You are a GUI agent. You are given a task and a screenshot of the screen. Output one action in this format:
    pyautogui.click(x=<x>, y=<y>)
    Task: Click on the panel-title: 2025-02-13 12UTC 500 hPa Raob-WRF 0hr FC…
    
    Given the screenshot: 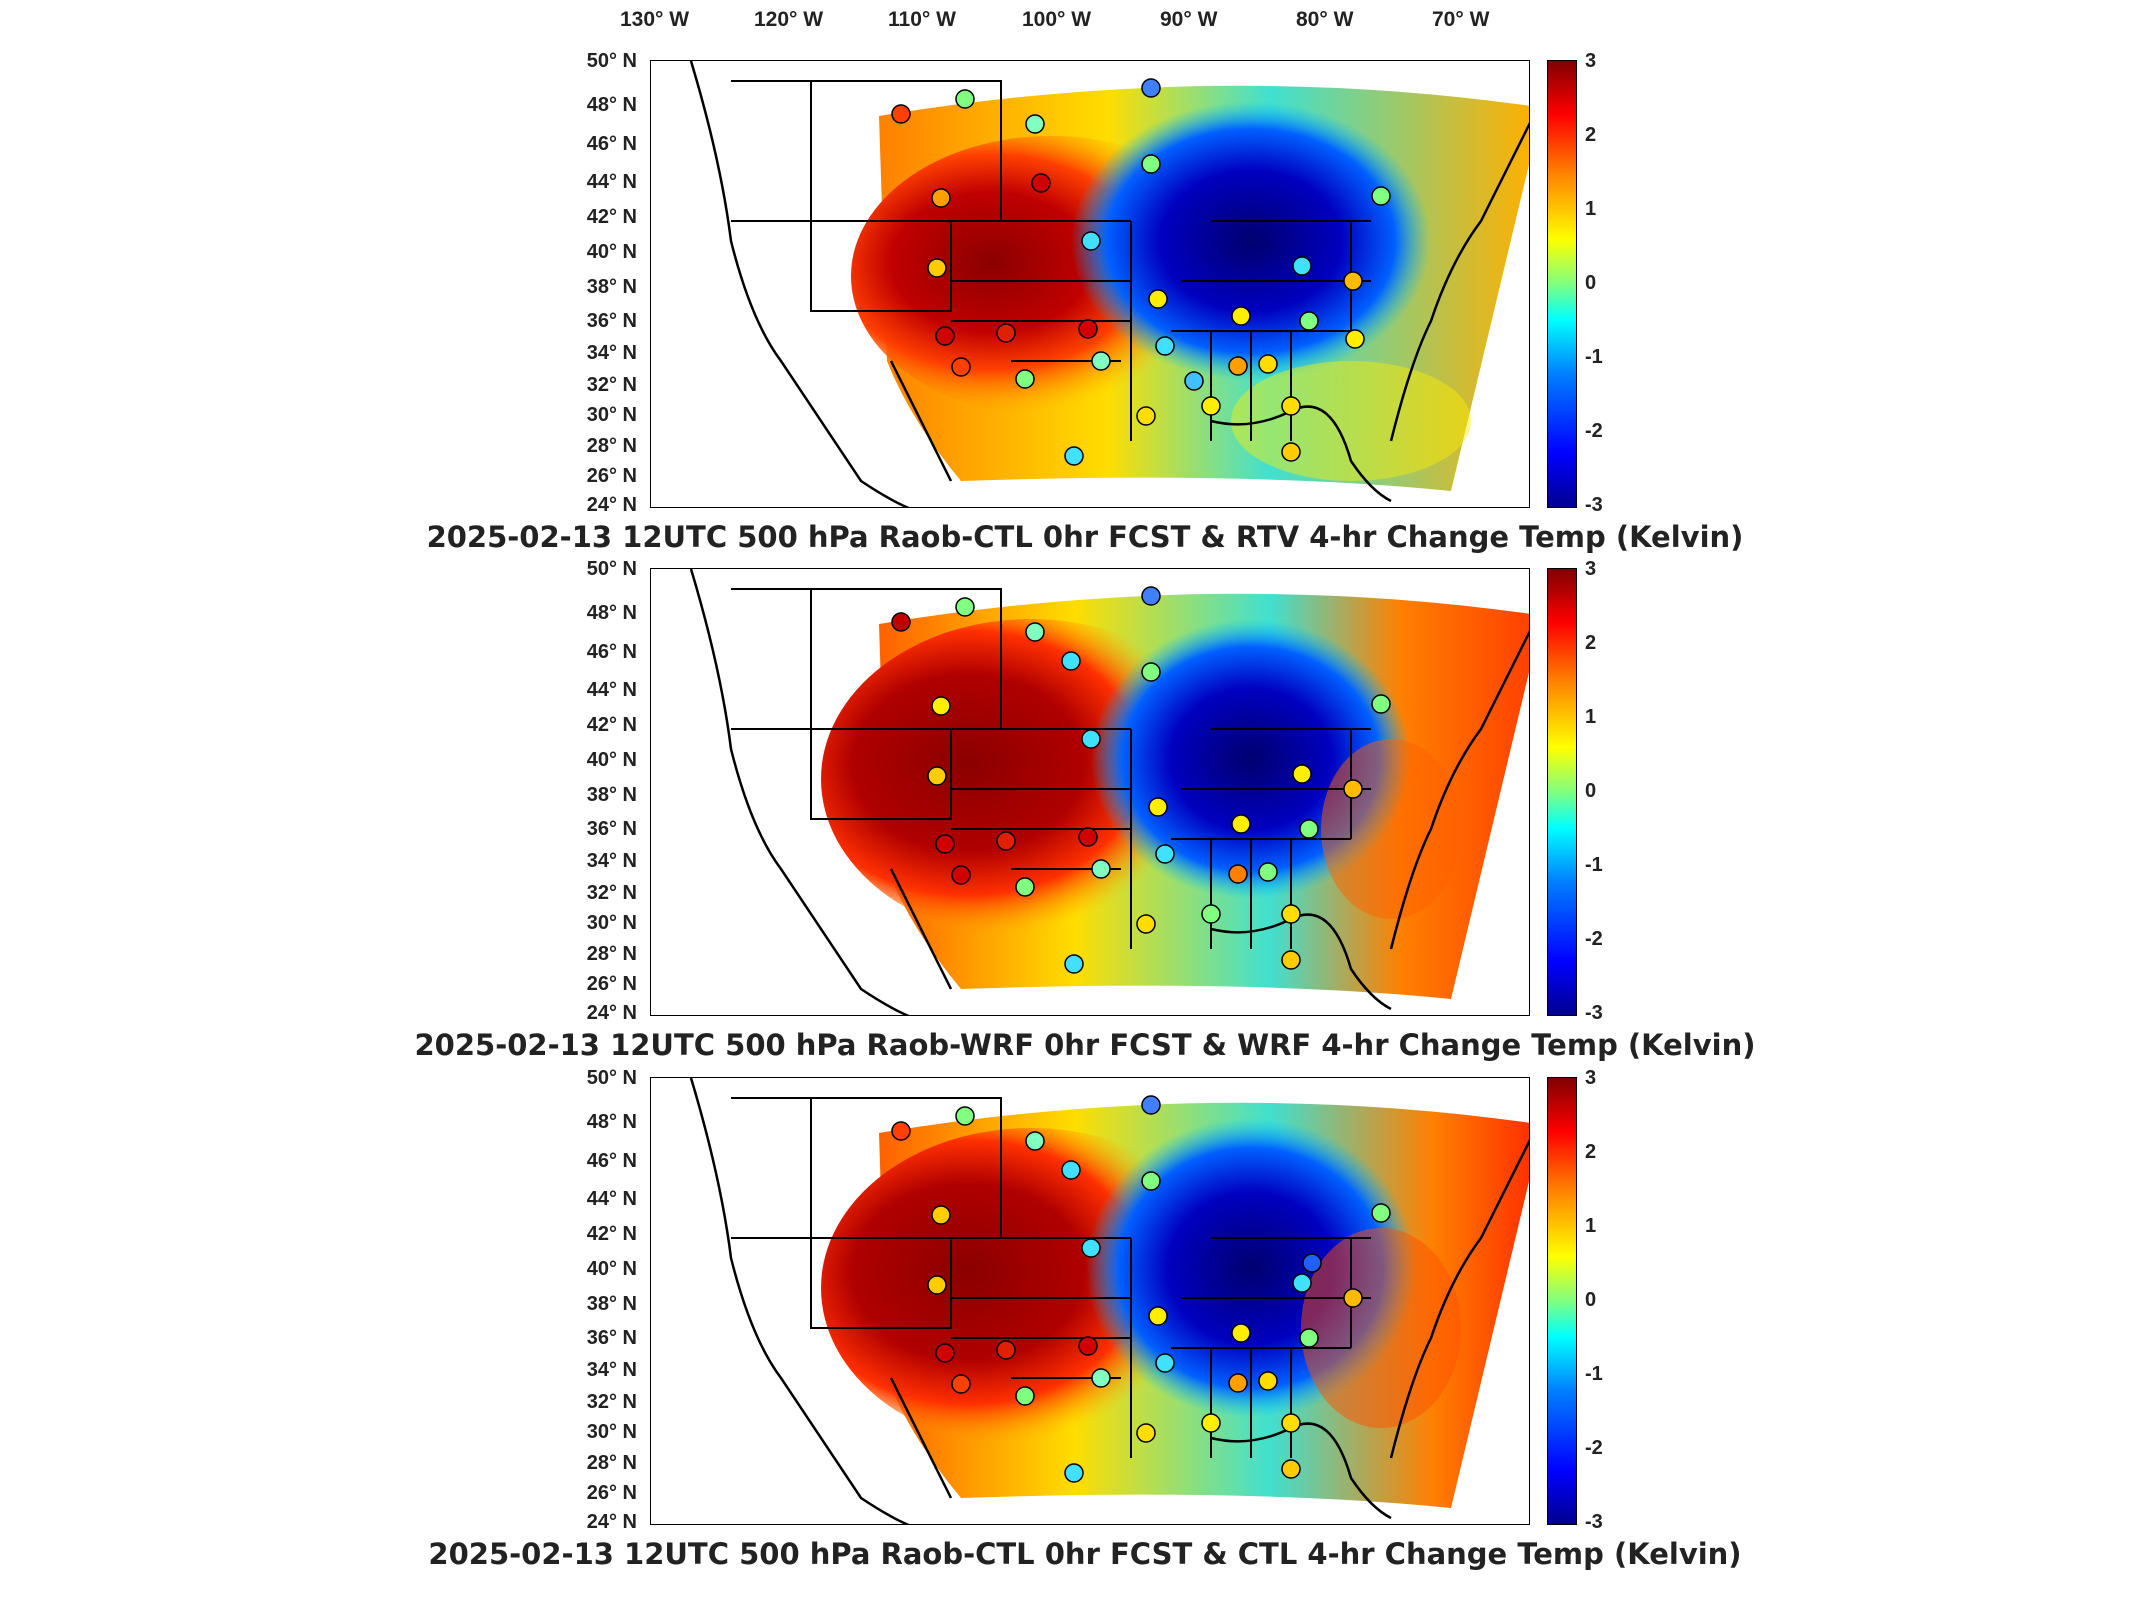 What is the action you would take?
    pyautogui.click(x=1085, y=1045)
    